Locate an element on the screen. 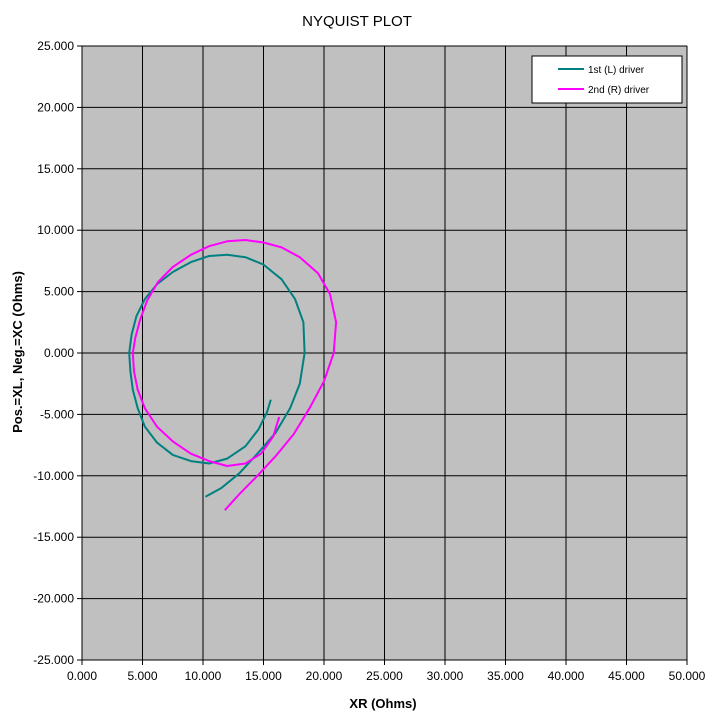 The width and height of the screenshot is (715, 724). x-tick-label: 10.000 is located at coordinates (203, 676).